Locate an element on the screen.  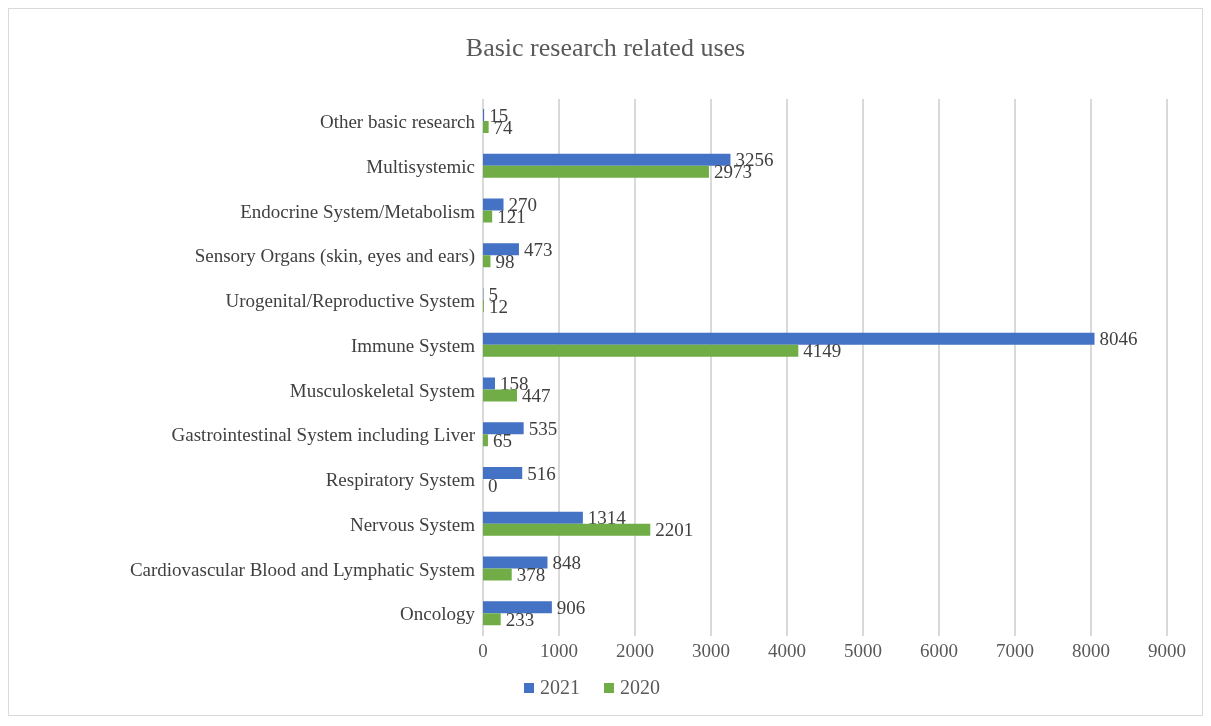
data-label: 1314 is located at coordinates (607, 518).